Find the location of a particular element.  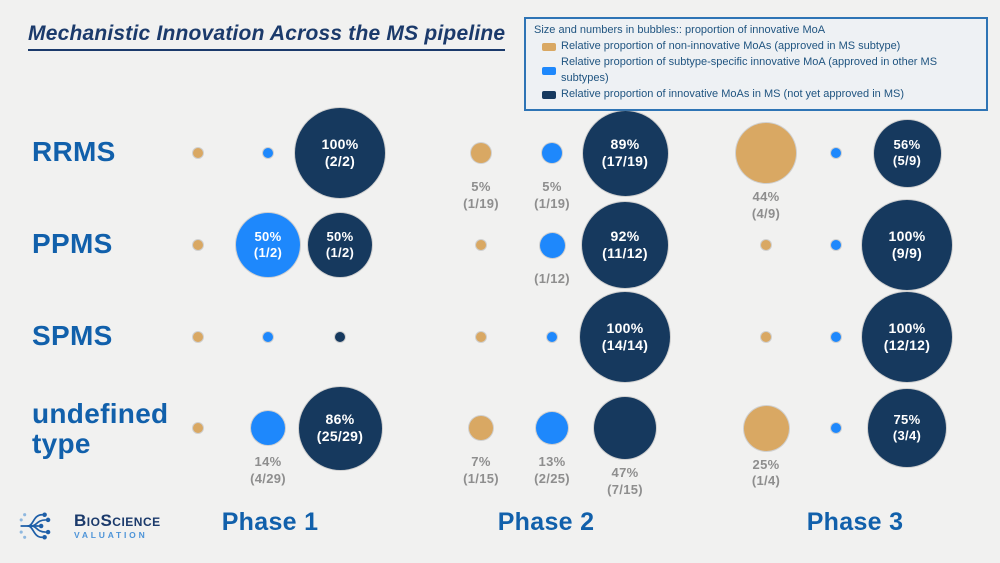

bubble-value-label: (1/12) is located at coordinates (552, 278).